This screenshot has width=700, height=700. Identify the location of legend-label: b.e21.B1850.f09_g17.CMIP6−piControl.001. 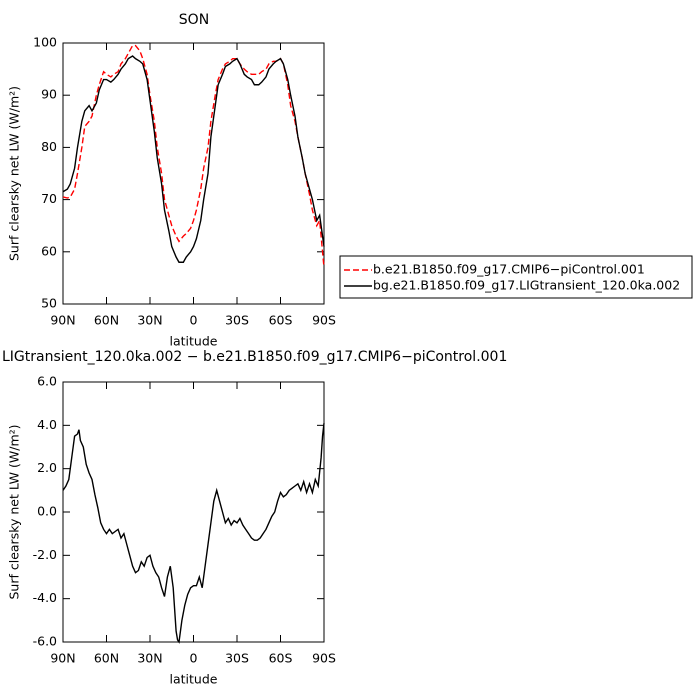
(509, 269).